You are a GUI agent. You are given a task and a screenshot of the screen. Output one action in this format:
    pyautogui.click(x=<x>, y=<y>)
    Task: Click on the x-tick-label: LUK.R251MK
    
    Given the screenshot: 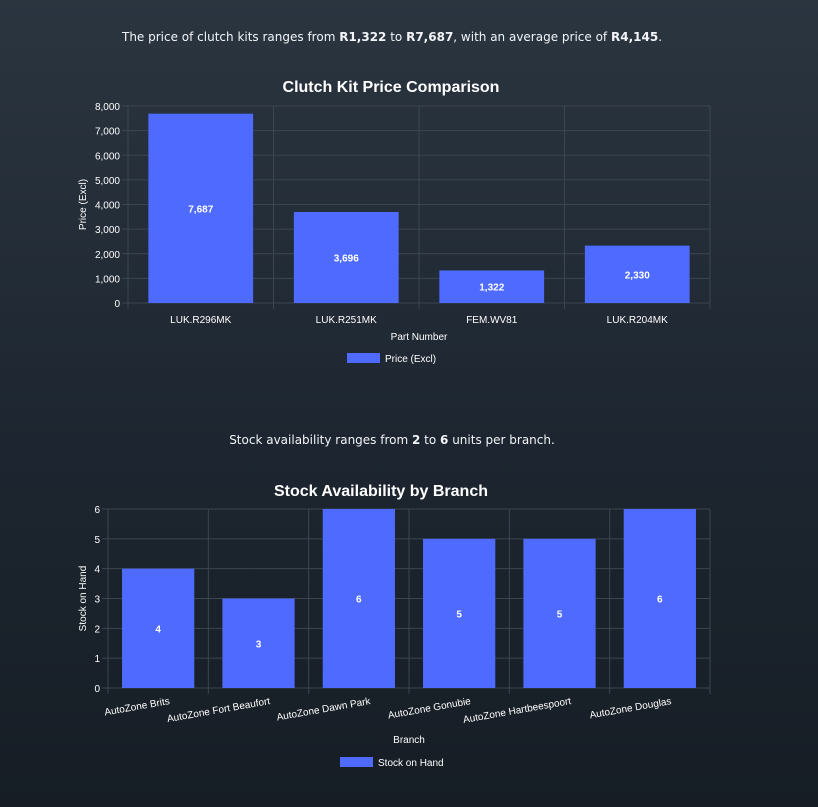 What is the action you would take?
    pyautogui.click(x=346, y=320)
    